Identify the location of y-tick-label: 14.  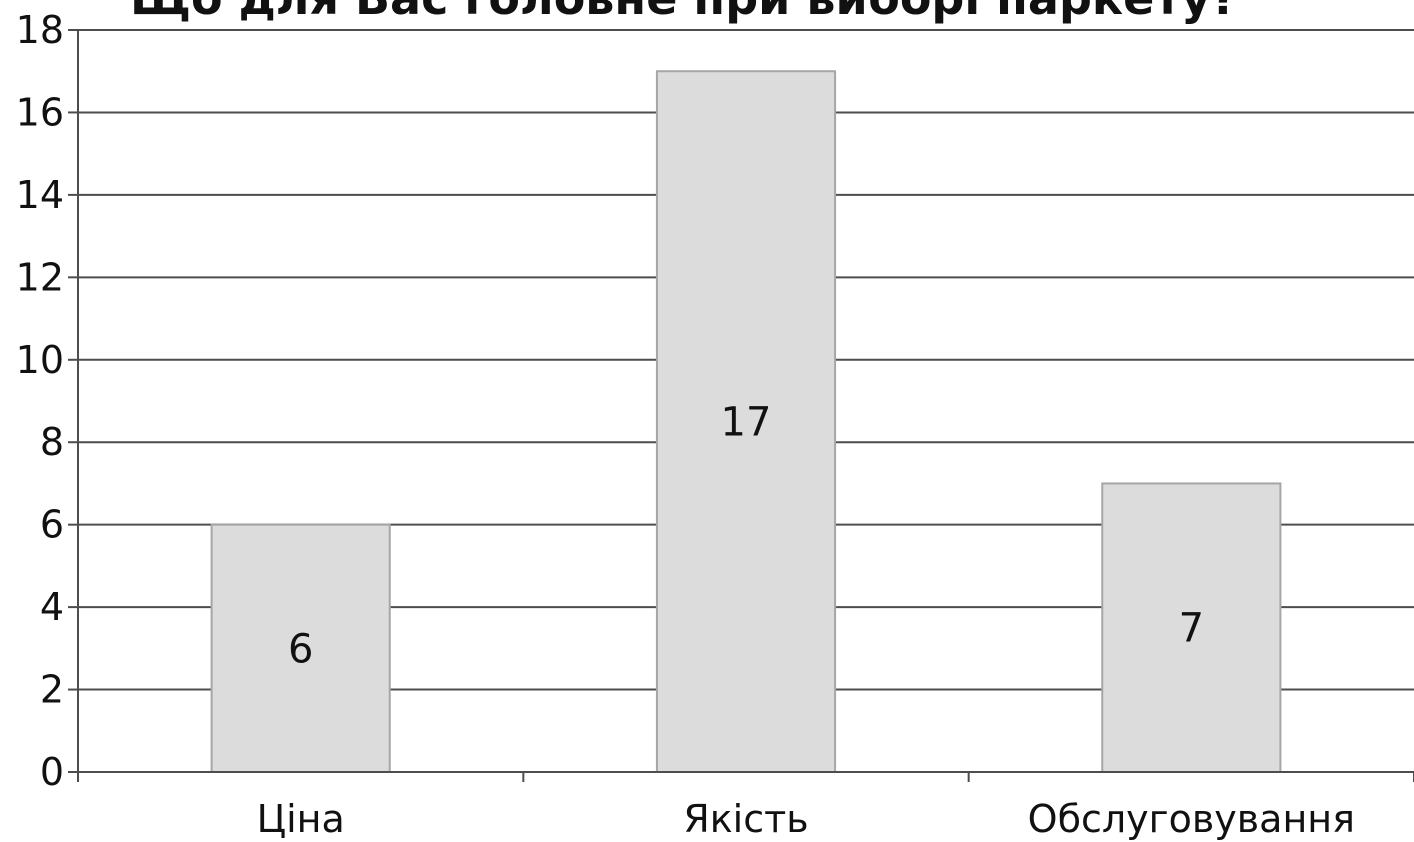
(40, 195).